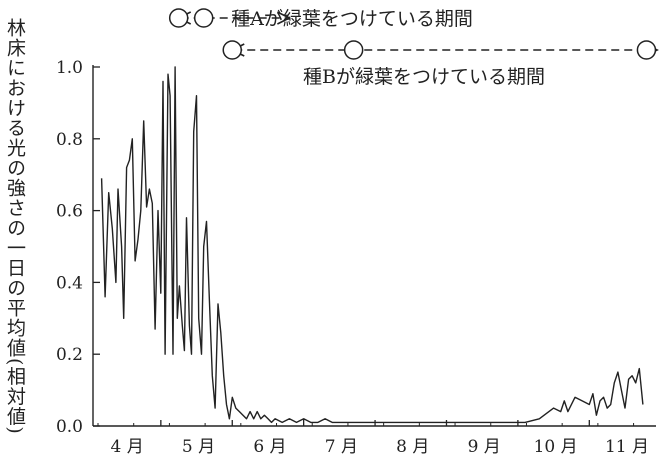 The width and height of the screenshot is (672, 463). Describe the element at coordinates (352, 19) in the screenshot. I see `period-label: 種Aが緑葉をつけている期間` at that location.